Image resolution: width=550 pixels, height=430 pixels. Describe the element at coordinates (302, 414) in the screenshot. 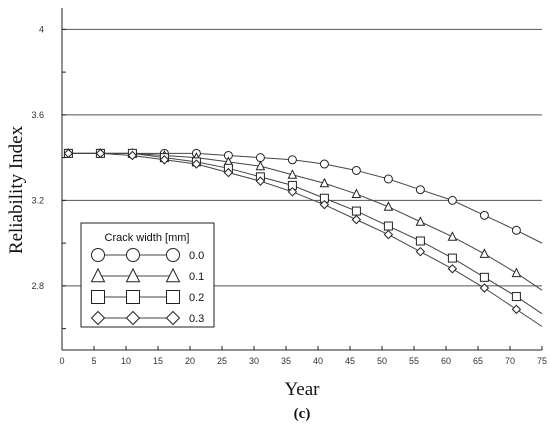

I see `figure-caption: (c)` at that location.